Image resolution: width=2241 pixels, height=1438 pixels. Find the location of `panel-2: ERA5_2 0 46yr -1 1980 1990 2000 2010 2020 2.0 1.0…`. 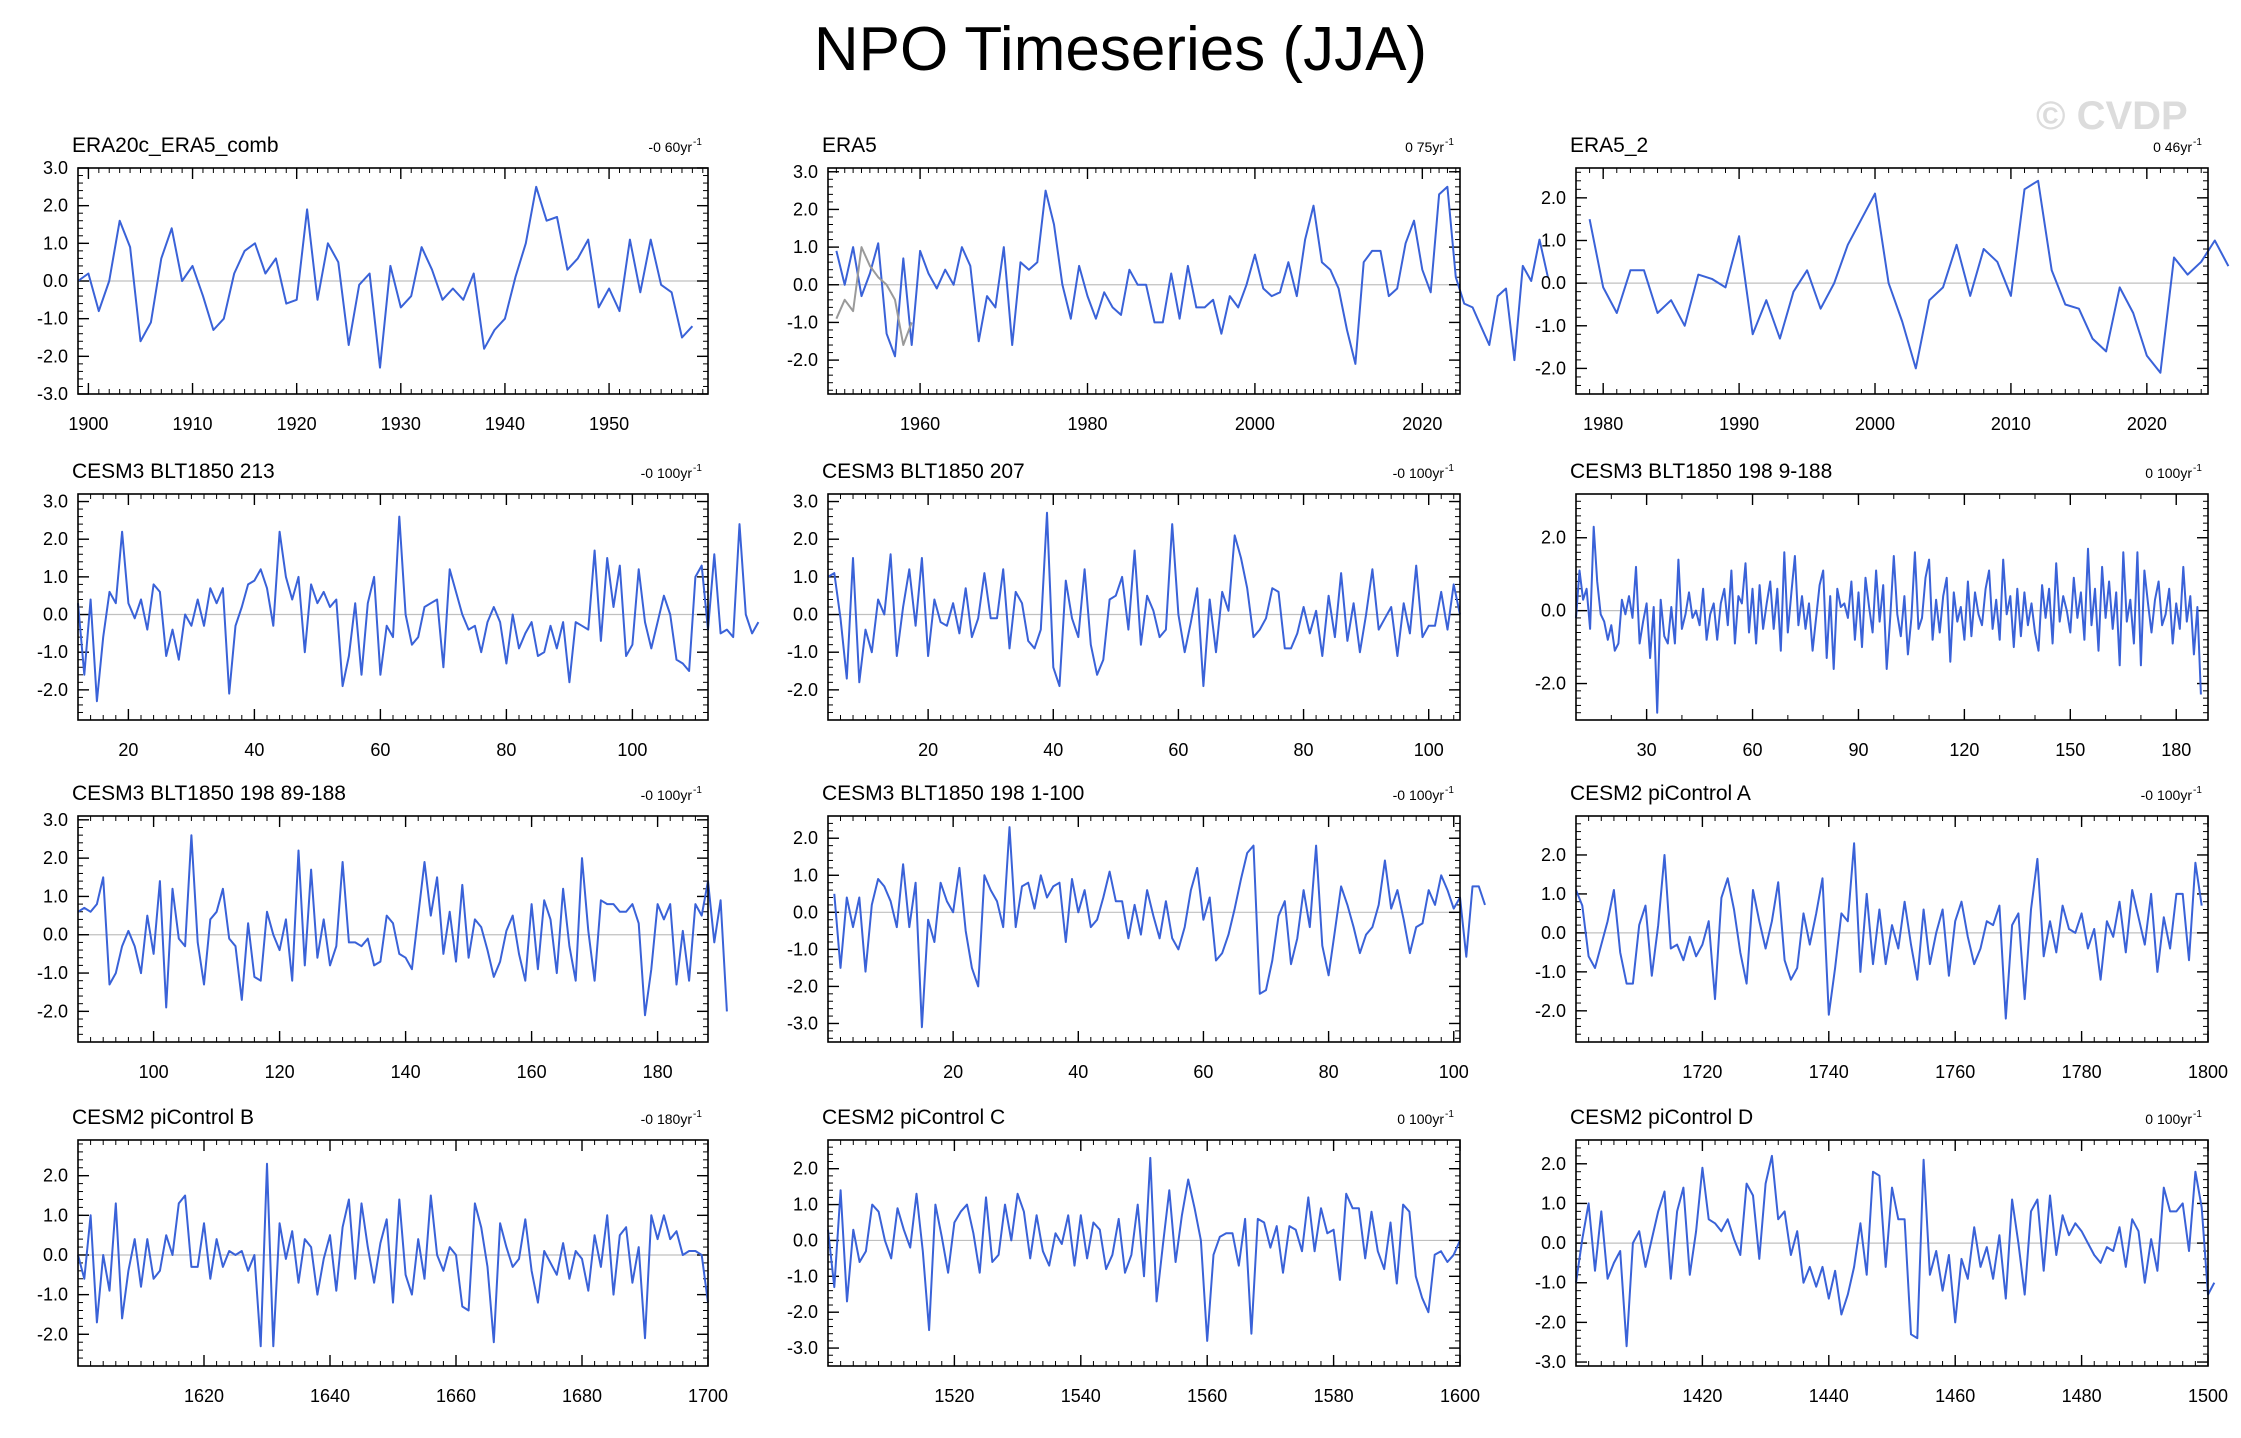

panel-2: ERA5_2 0 46yr -1 1980 1990 2000 2010 2020 2.0 1.0… is located at coordinates (1882, 284).